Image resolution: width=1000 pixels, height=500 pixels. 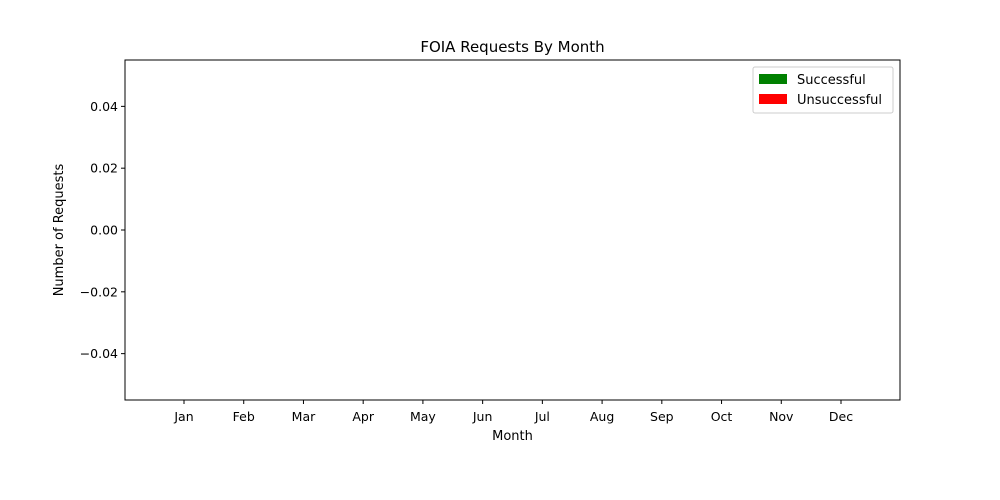 What do you see at coordinates (512, 436) in the screenshot?
I see `x-axis-title: Month` at bounding box center [512, 436].